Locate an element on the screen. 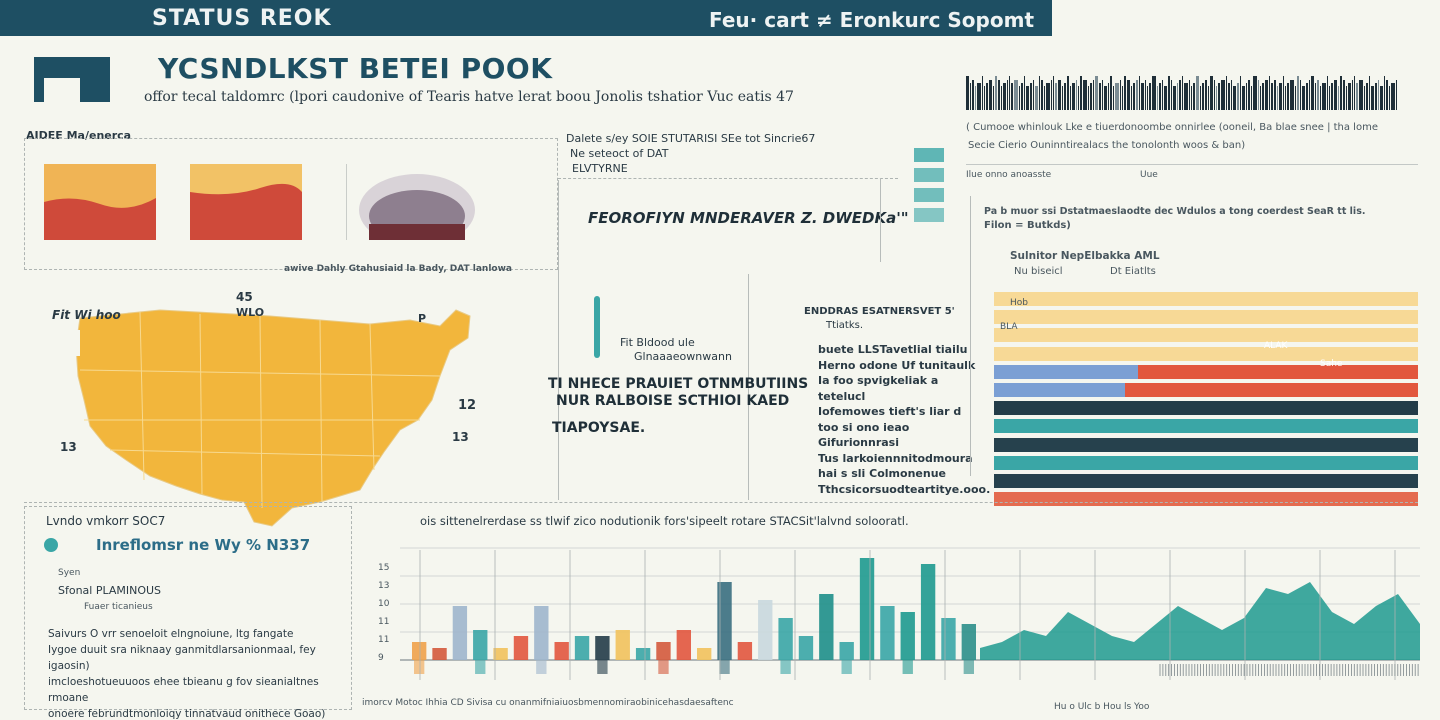 The image size is (1440, 720). us-map-shape is located at coordinates (273, 418).